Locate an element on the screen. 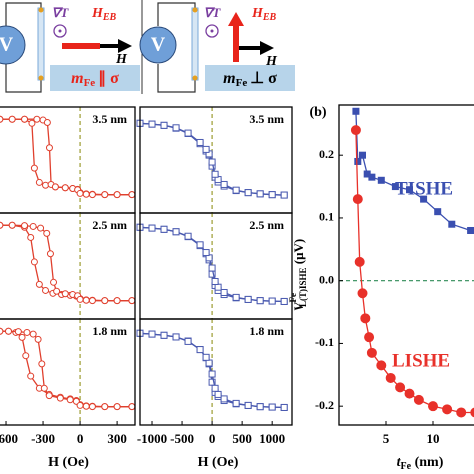 The width and height of the screenshot is (474, 474). series-line is located at coordinates (66, 369).